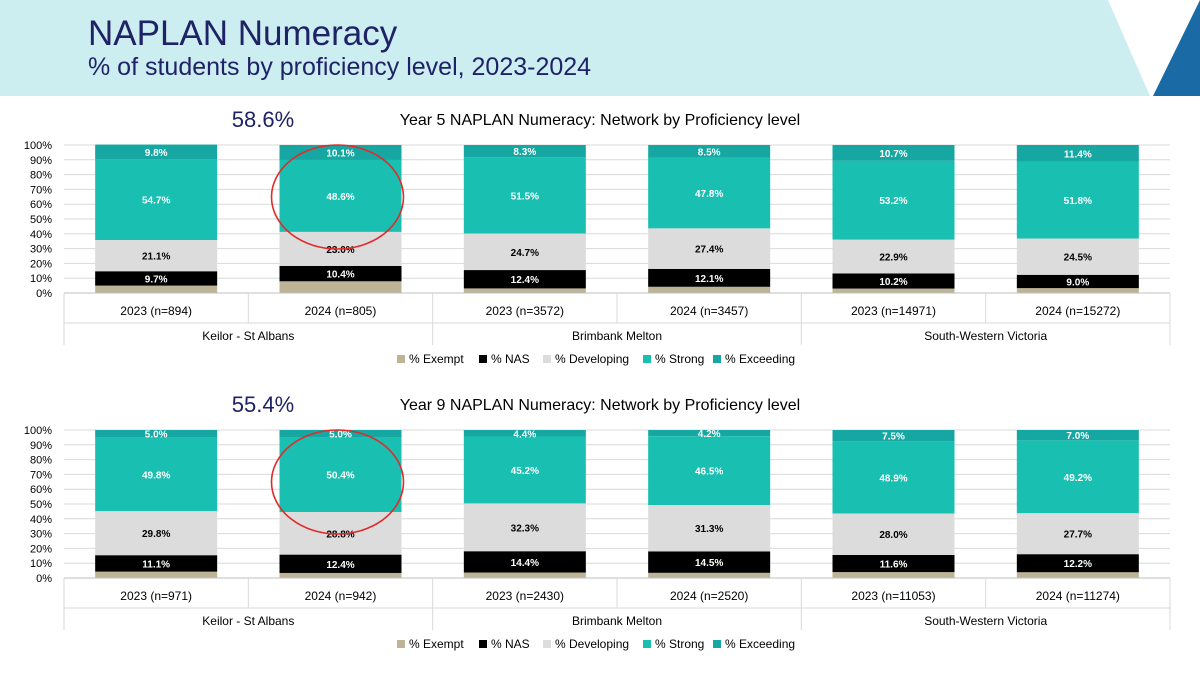 The image size is (1200, 675). Describe the element at coordinates (341, 311) in the screenshot. I see `category-label: 2024 (n=805)` at that location.